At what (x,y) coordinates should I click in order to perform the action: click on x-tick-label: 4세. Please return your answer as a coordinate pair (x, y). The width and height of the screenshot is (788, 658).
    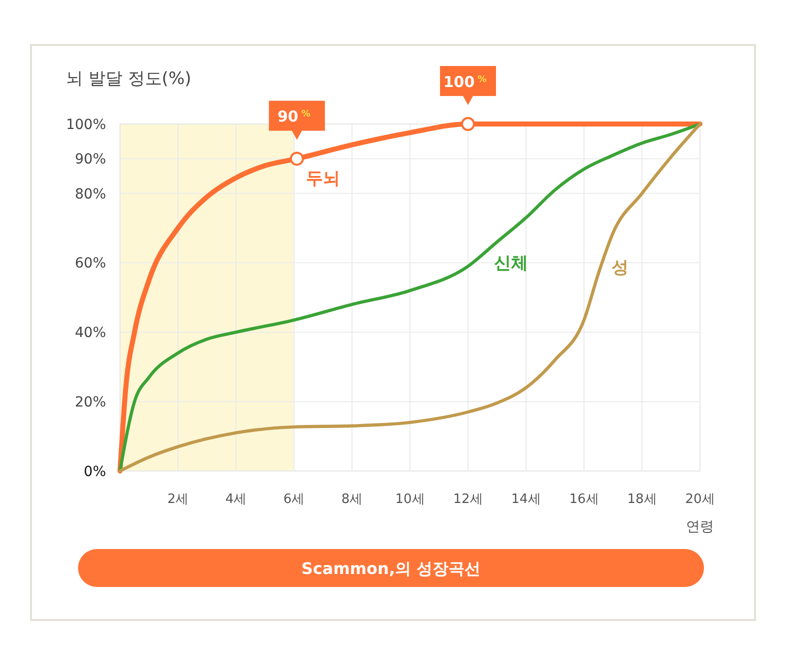
    Looking at the image, I should click on (236, 499).